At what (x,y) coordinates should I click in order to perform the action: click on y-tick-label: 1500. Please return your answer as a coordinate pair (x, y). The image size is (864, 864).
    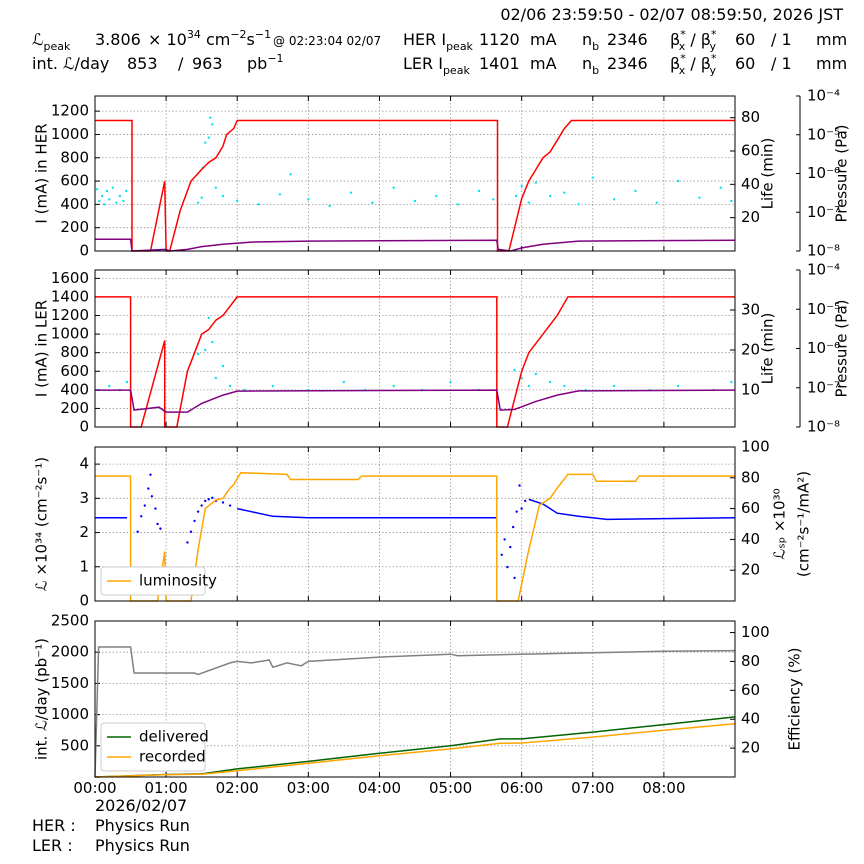
    Looking at the image, I should click on (70, 683).